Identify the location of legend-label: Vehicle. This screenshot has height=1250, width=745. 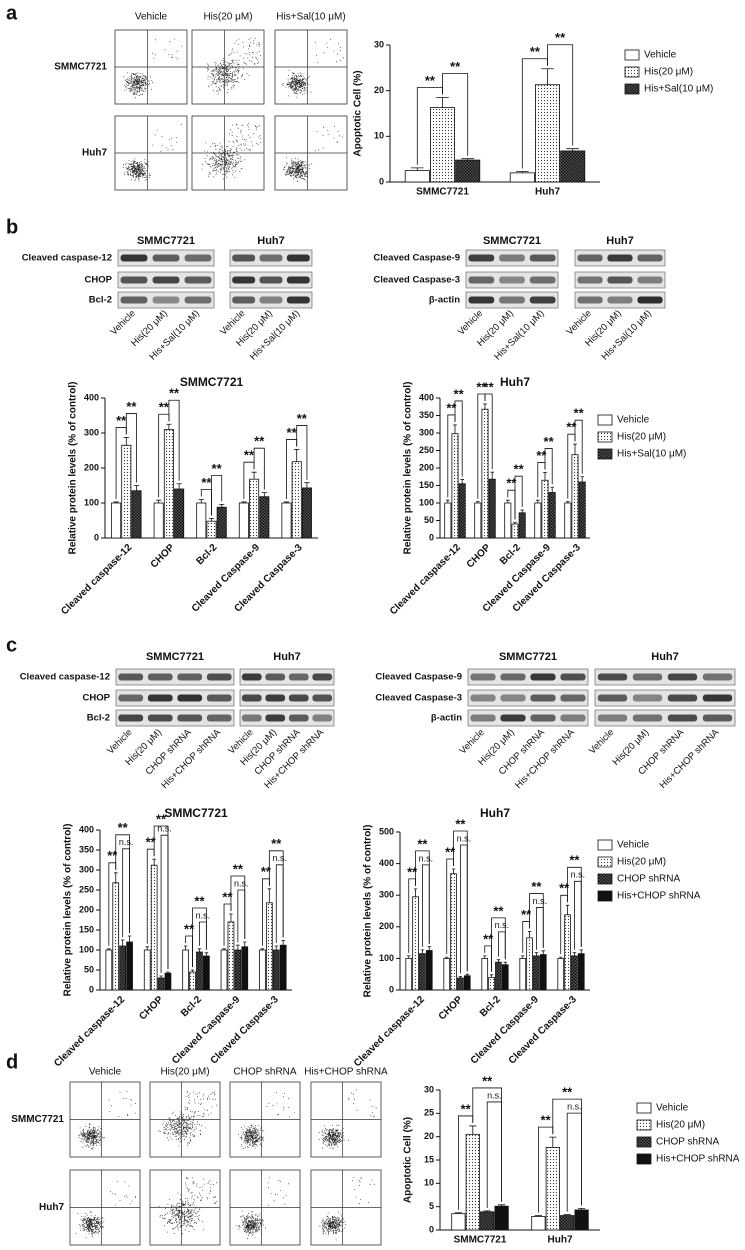
(633, 420).